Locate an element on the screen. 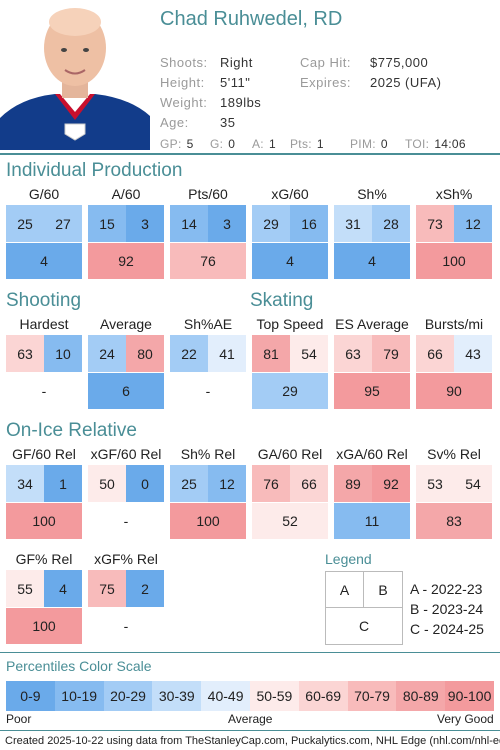 This screenshot has width=500, height=750. scale-bin: 0-9 is located at coordinates (30, 696).